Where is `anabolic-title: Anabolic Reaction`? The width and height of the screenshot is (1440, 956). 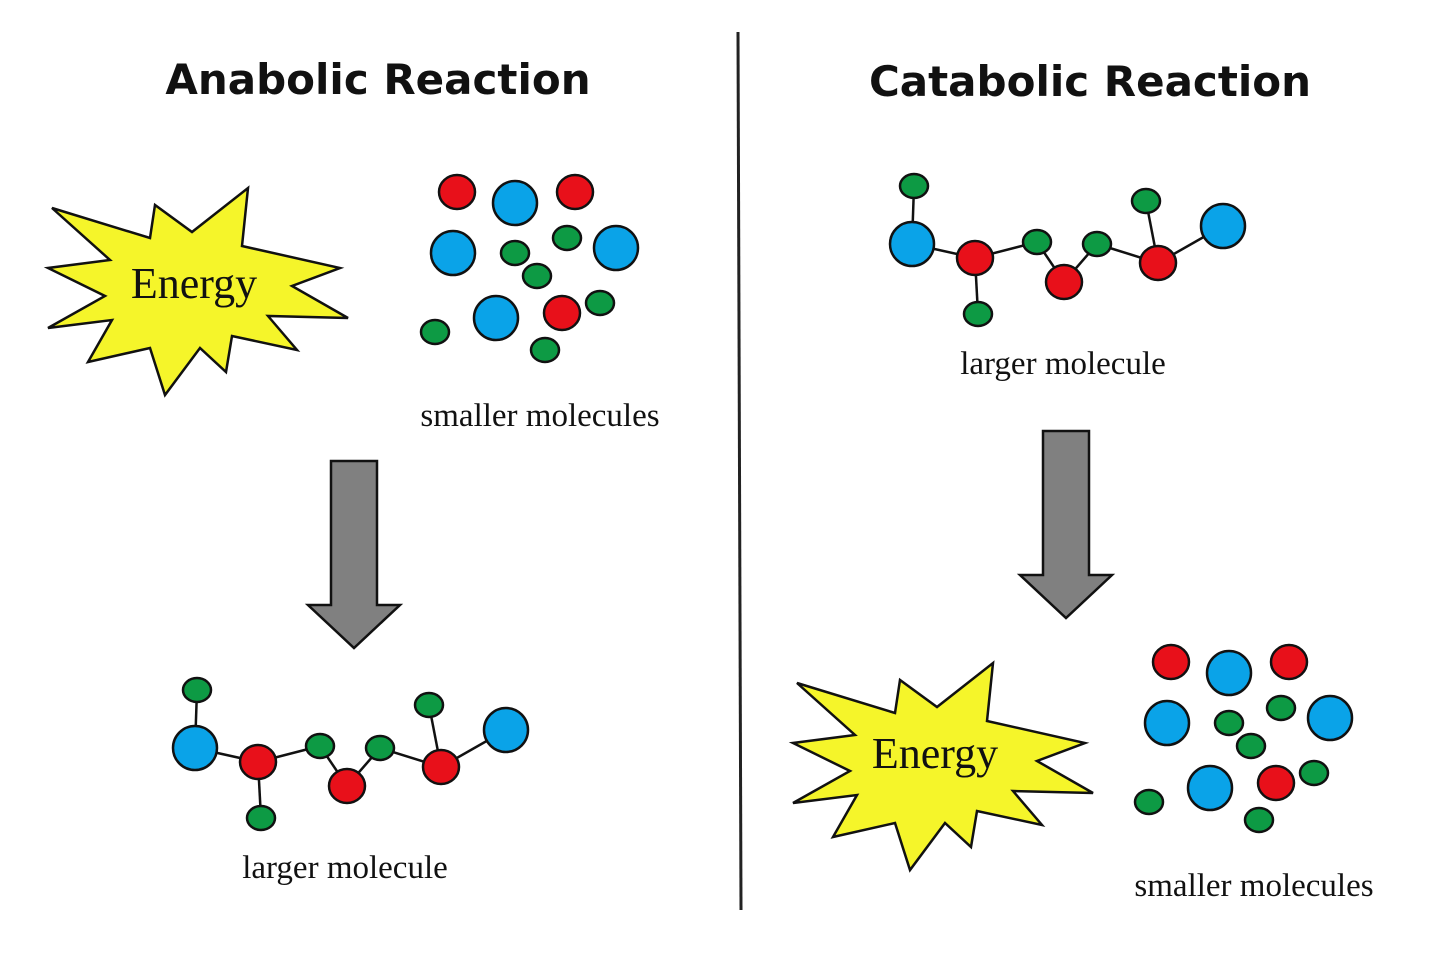 anabolic-title: Anabolic Reaction is located at coordinates (377, 79).